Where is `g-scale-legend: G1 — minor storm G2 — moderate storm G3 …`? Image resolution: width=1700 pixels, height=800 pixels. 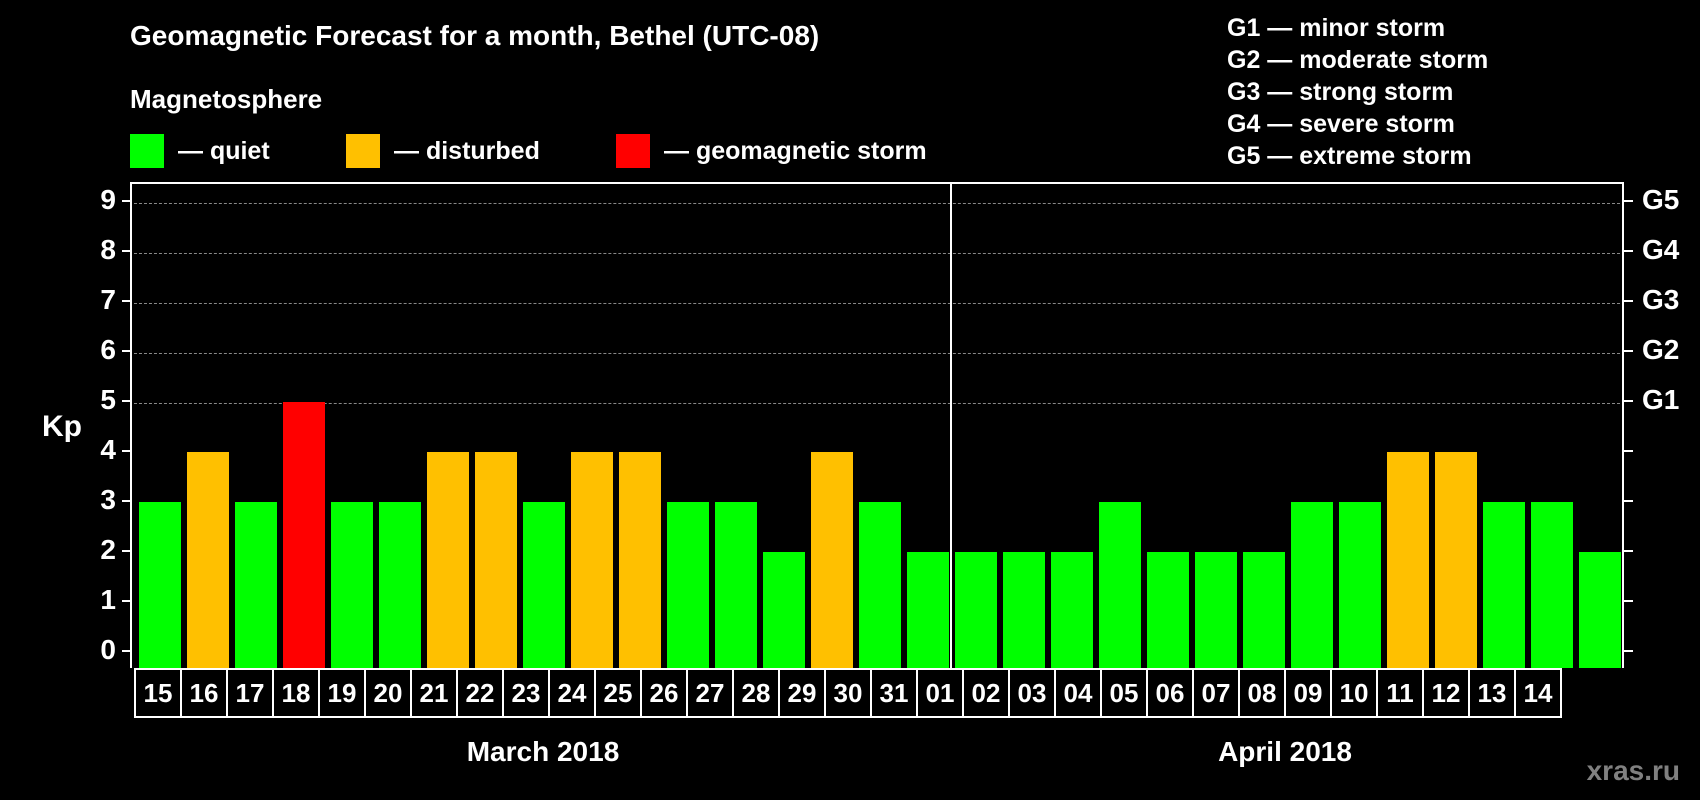
g-scale-legend: G1 — minor storm G2 — moderate storm G3 … is located at coordinates (1357, 92).